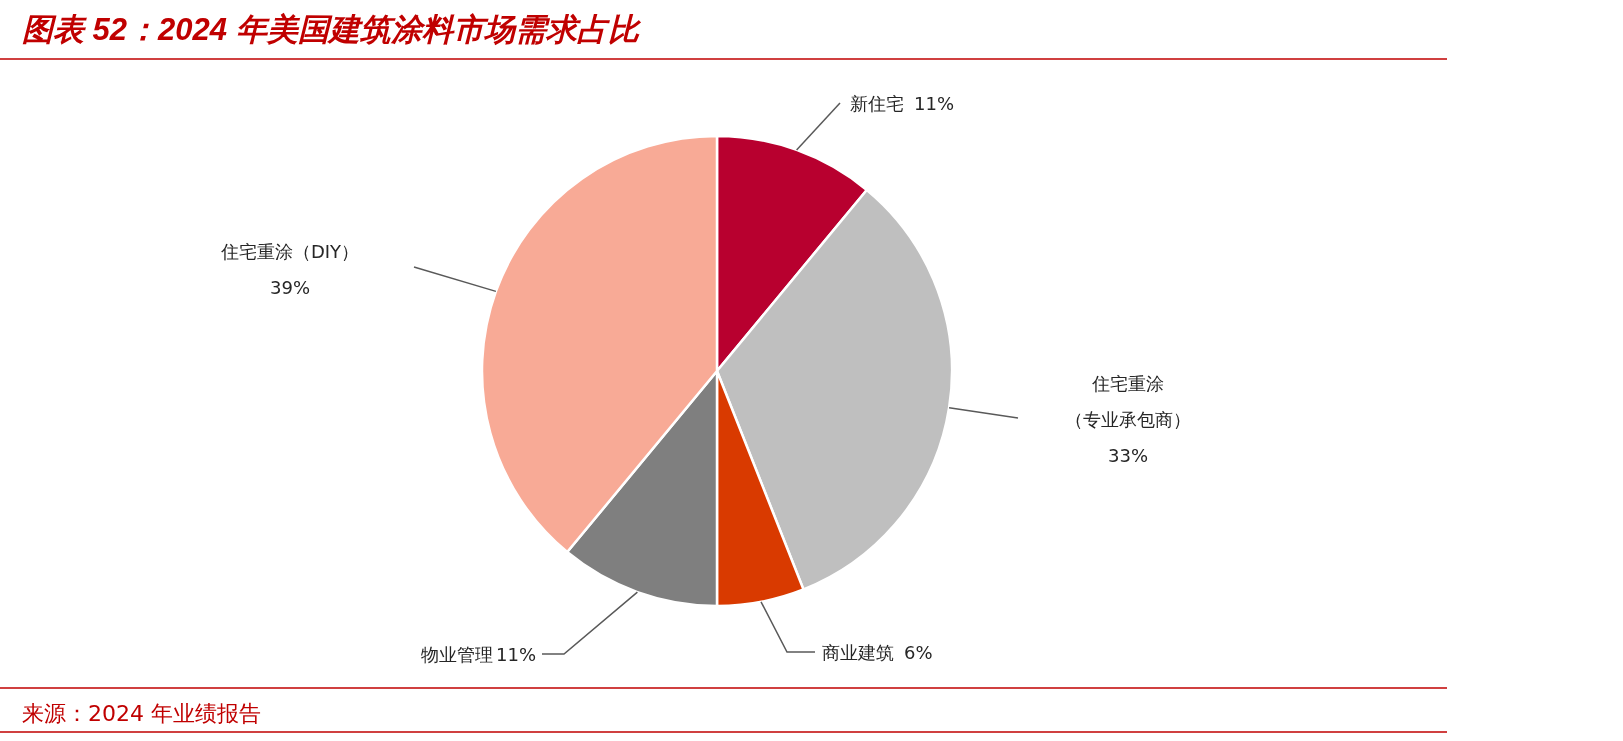 The width and height of the screenshot is (1623, 741). What do you see at coordinates (457, 654) in the screenshot?
I see `slice-label: 物业管理` at bounding box center [457, 654].